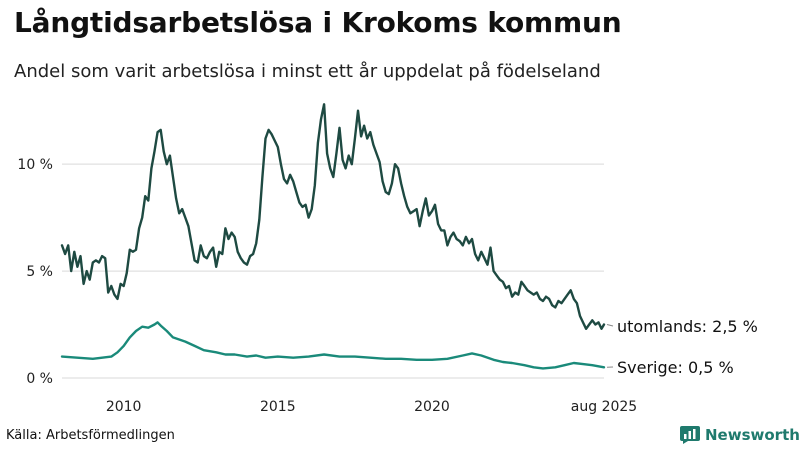 Image resolution: width=800 pixels, height=450 pixels. I want to click on y-tick-label: 5 %, so click(39, 272).